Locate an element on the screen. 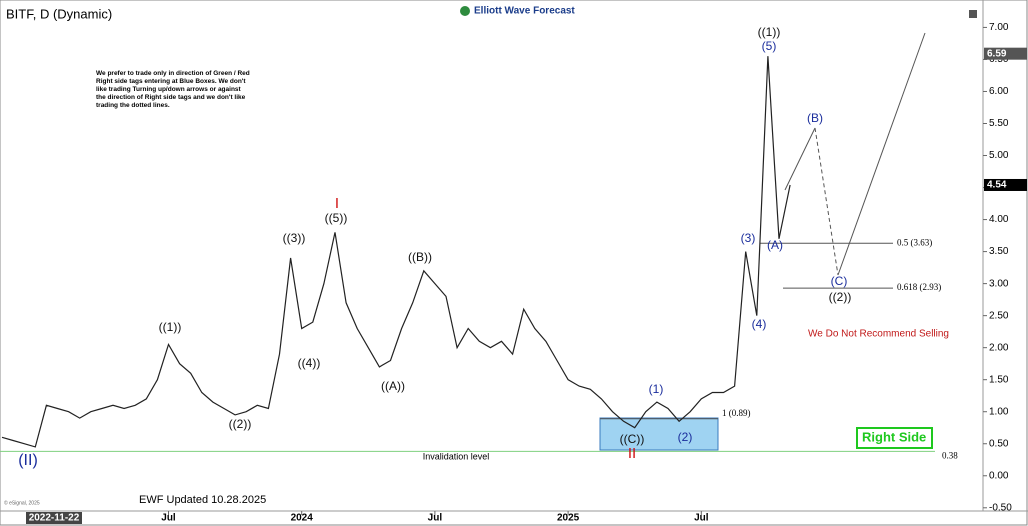 The height and width of the screenshot is (526, 1028). x-tick-label: 2022-11-22 is located at coordinates (54, 518).